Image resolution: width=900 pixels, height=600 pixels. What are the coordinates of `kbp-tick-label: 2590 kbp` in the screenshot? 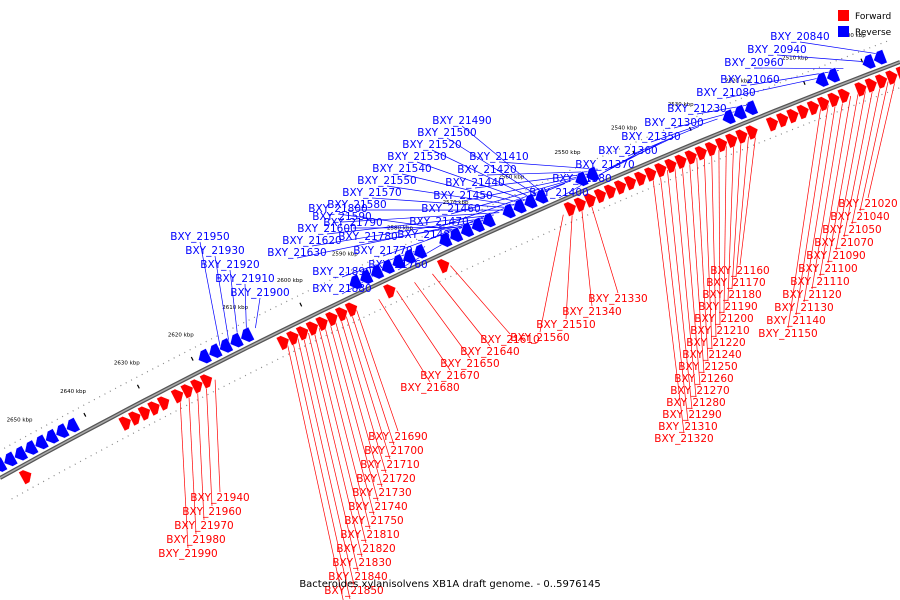 It's located at (345, 255).